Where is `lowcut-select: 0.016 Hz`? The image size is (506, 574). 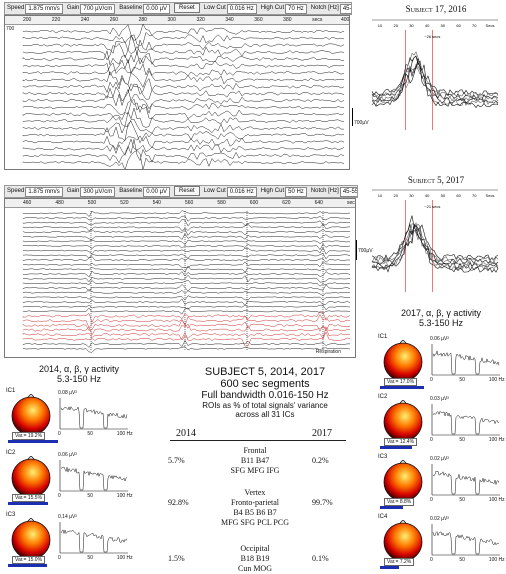 lowcut-select: 0.016 Hz is located at coordinates (241, 8).